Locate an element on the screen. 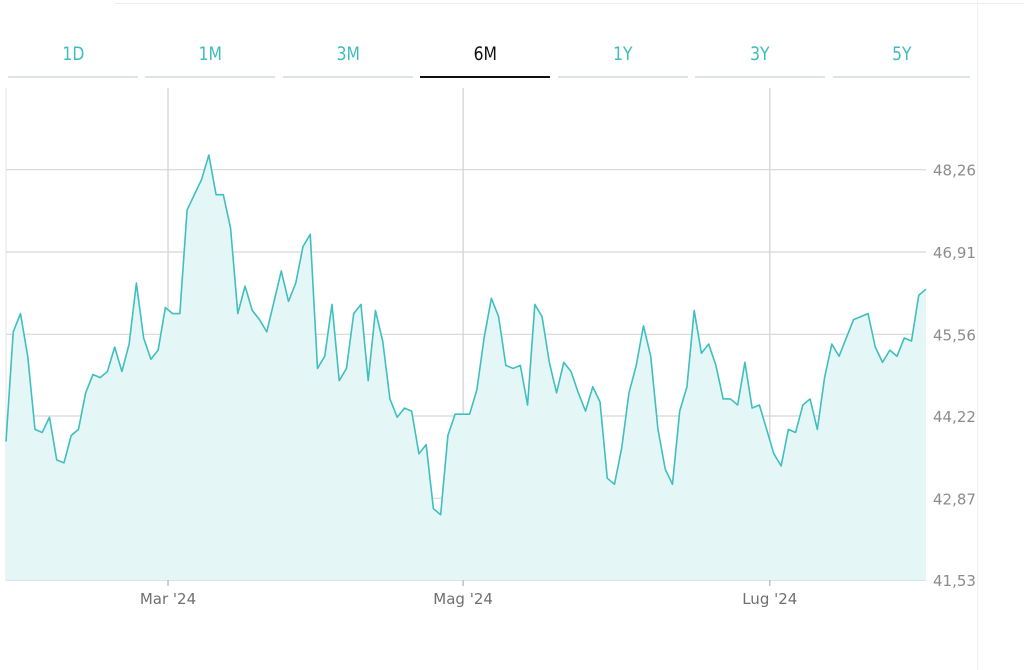 This screenshot has width=1024, height=670. x-axis-ticks: Mar '24 Mag '24 Lug '24 is located at coordinates (468, 599).